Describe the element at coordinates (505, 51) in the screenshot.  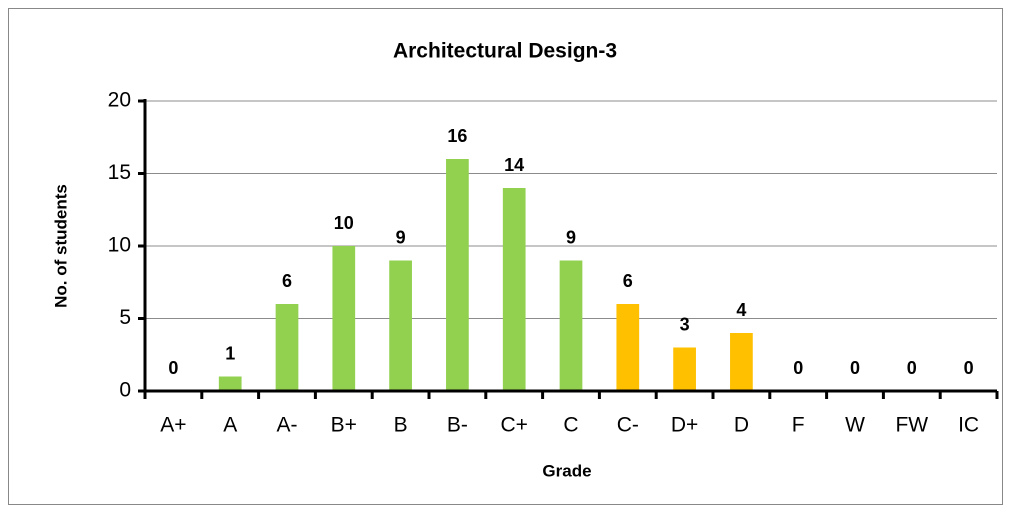
I see `chart-title: Architectural Design-3` at that location.